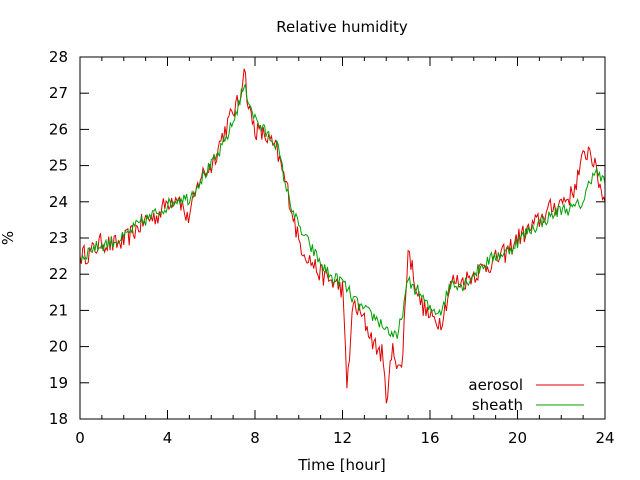 Image resolution: width=640 pixels, height=480 pixels. Describe the element at coordinates (80, 438) in the screenshot. I see `x-tick-label: 0` at that location.